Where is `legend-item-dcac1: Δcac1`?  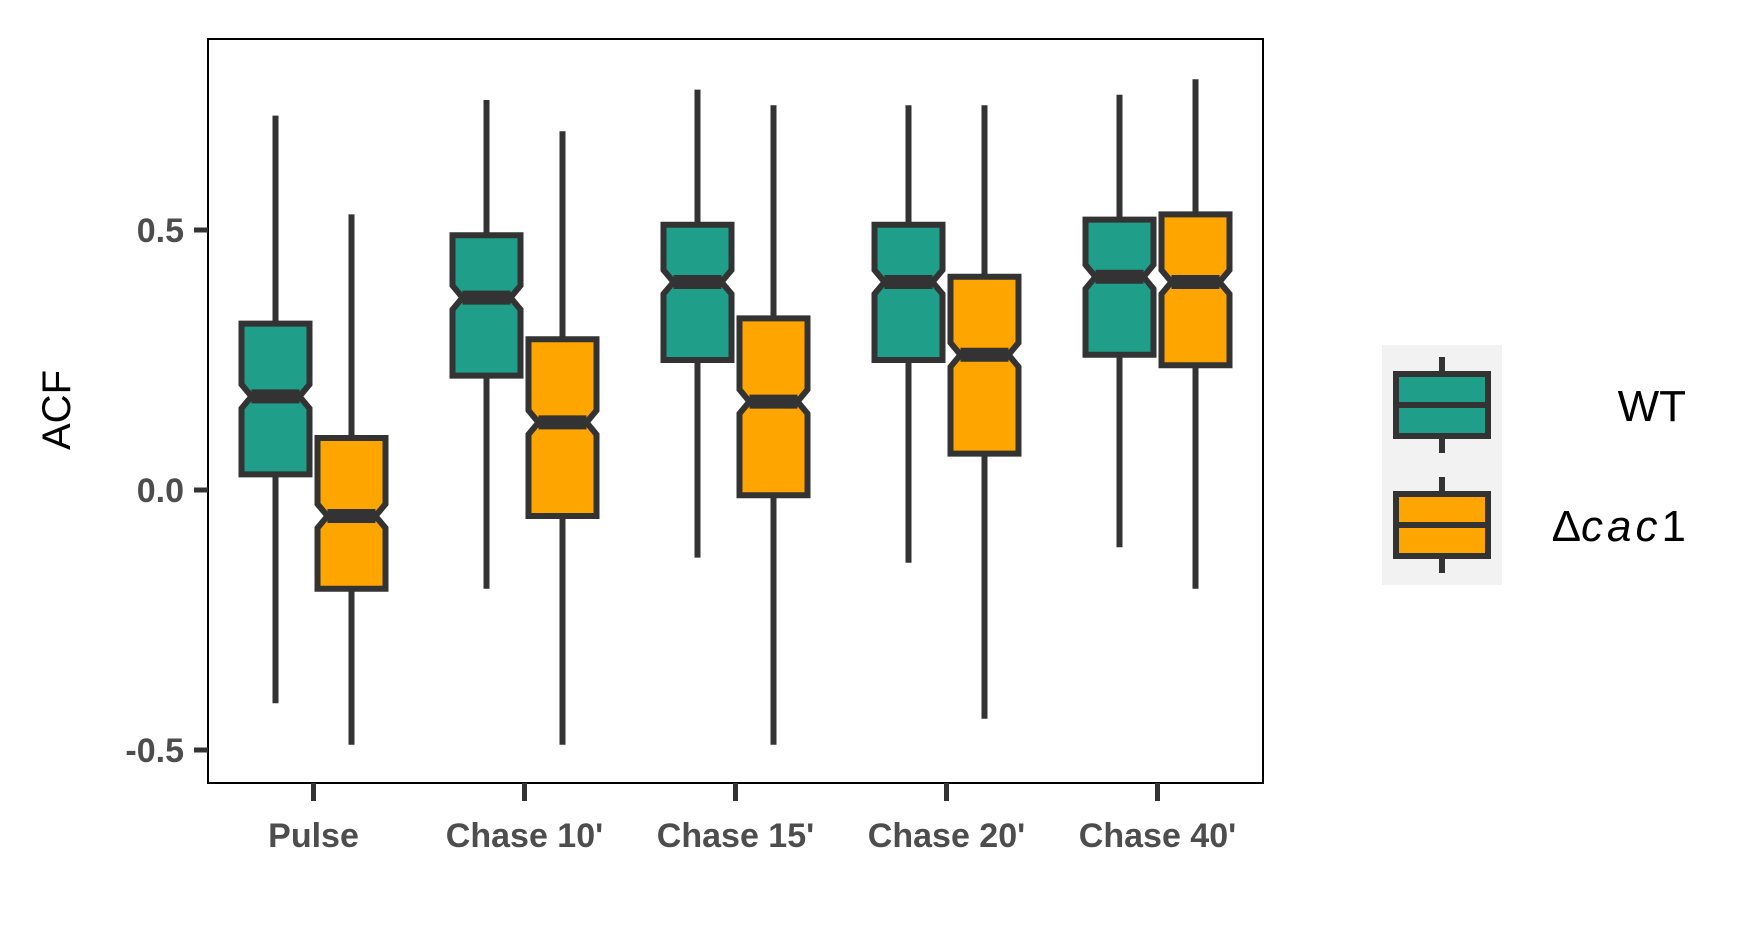
legend-item-dcac1: Δcac1 is located at coordinates (1539, 525).